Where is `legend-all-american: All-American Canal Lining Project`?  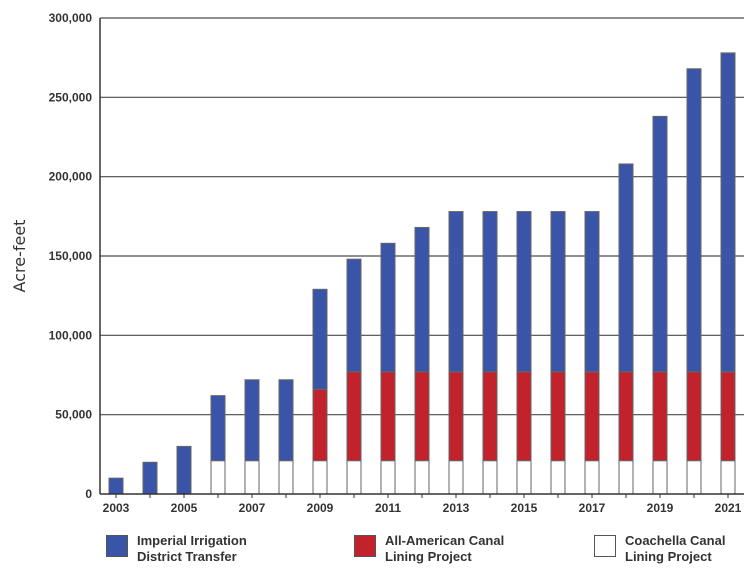
legend-all-american: All-American Canal Lining Project is located at coordinates (429, 549).